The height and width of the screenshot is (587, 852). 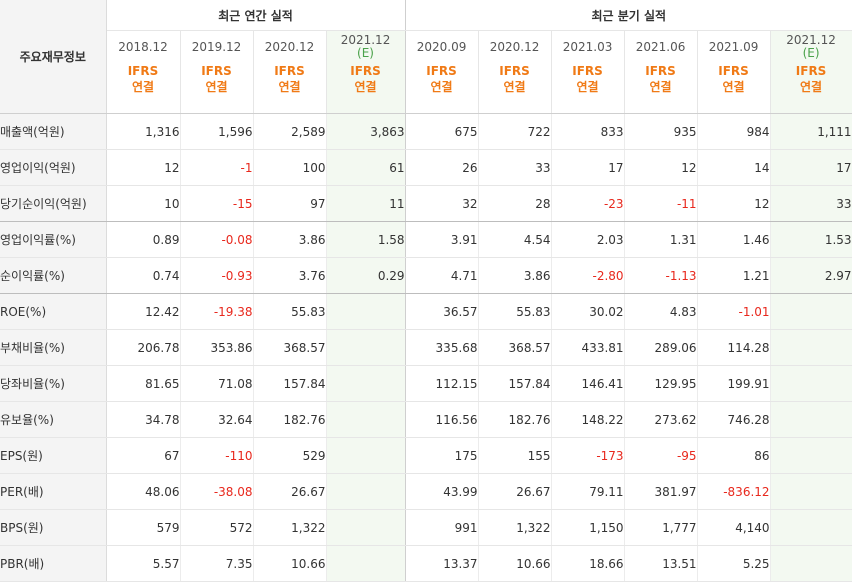 What do you see at coordinates (143, 347) in the screenshot?
I see `table-cell: 206.78` at bounding box center [143, 347].